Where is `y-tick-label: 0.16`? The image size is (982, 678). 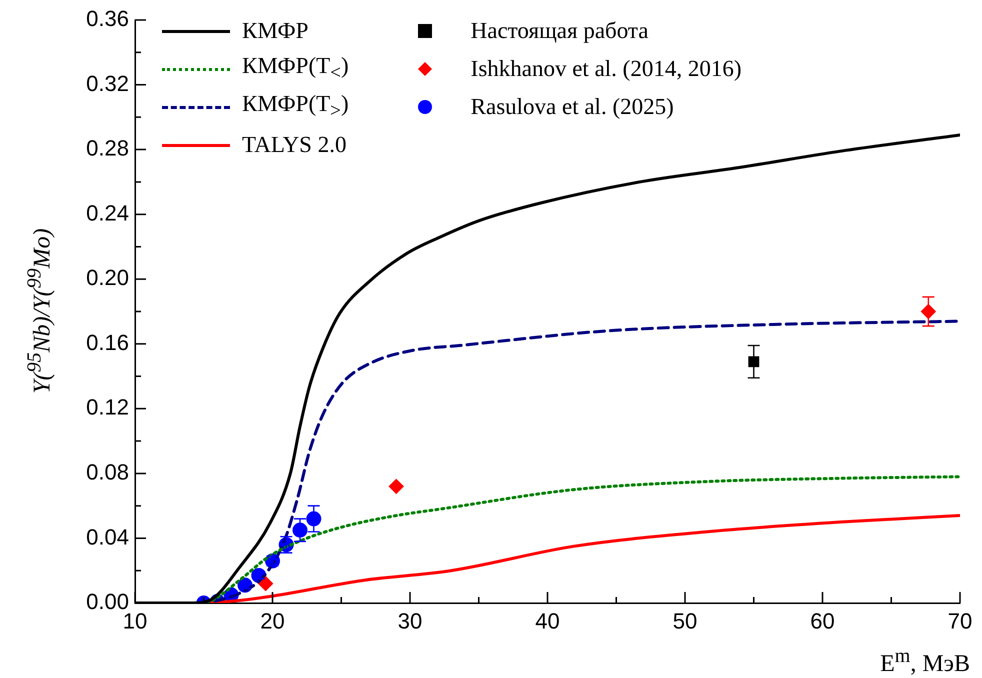
y-tick-label: 0.16 is located at coordinates (107, 342).